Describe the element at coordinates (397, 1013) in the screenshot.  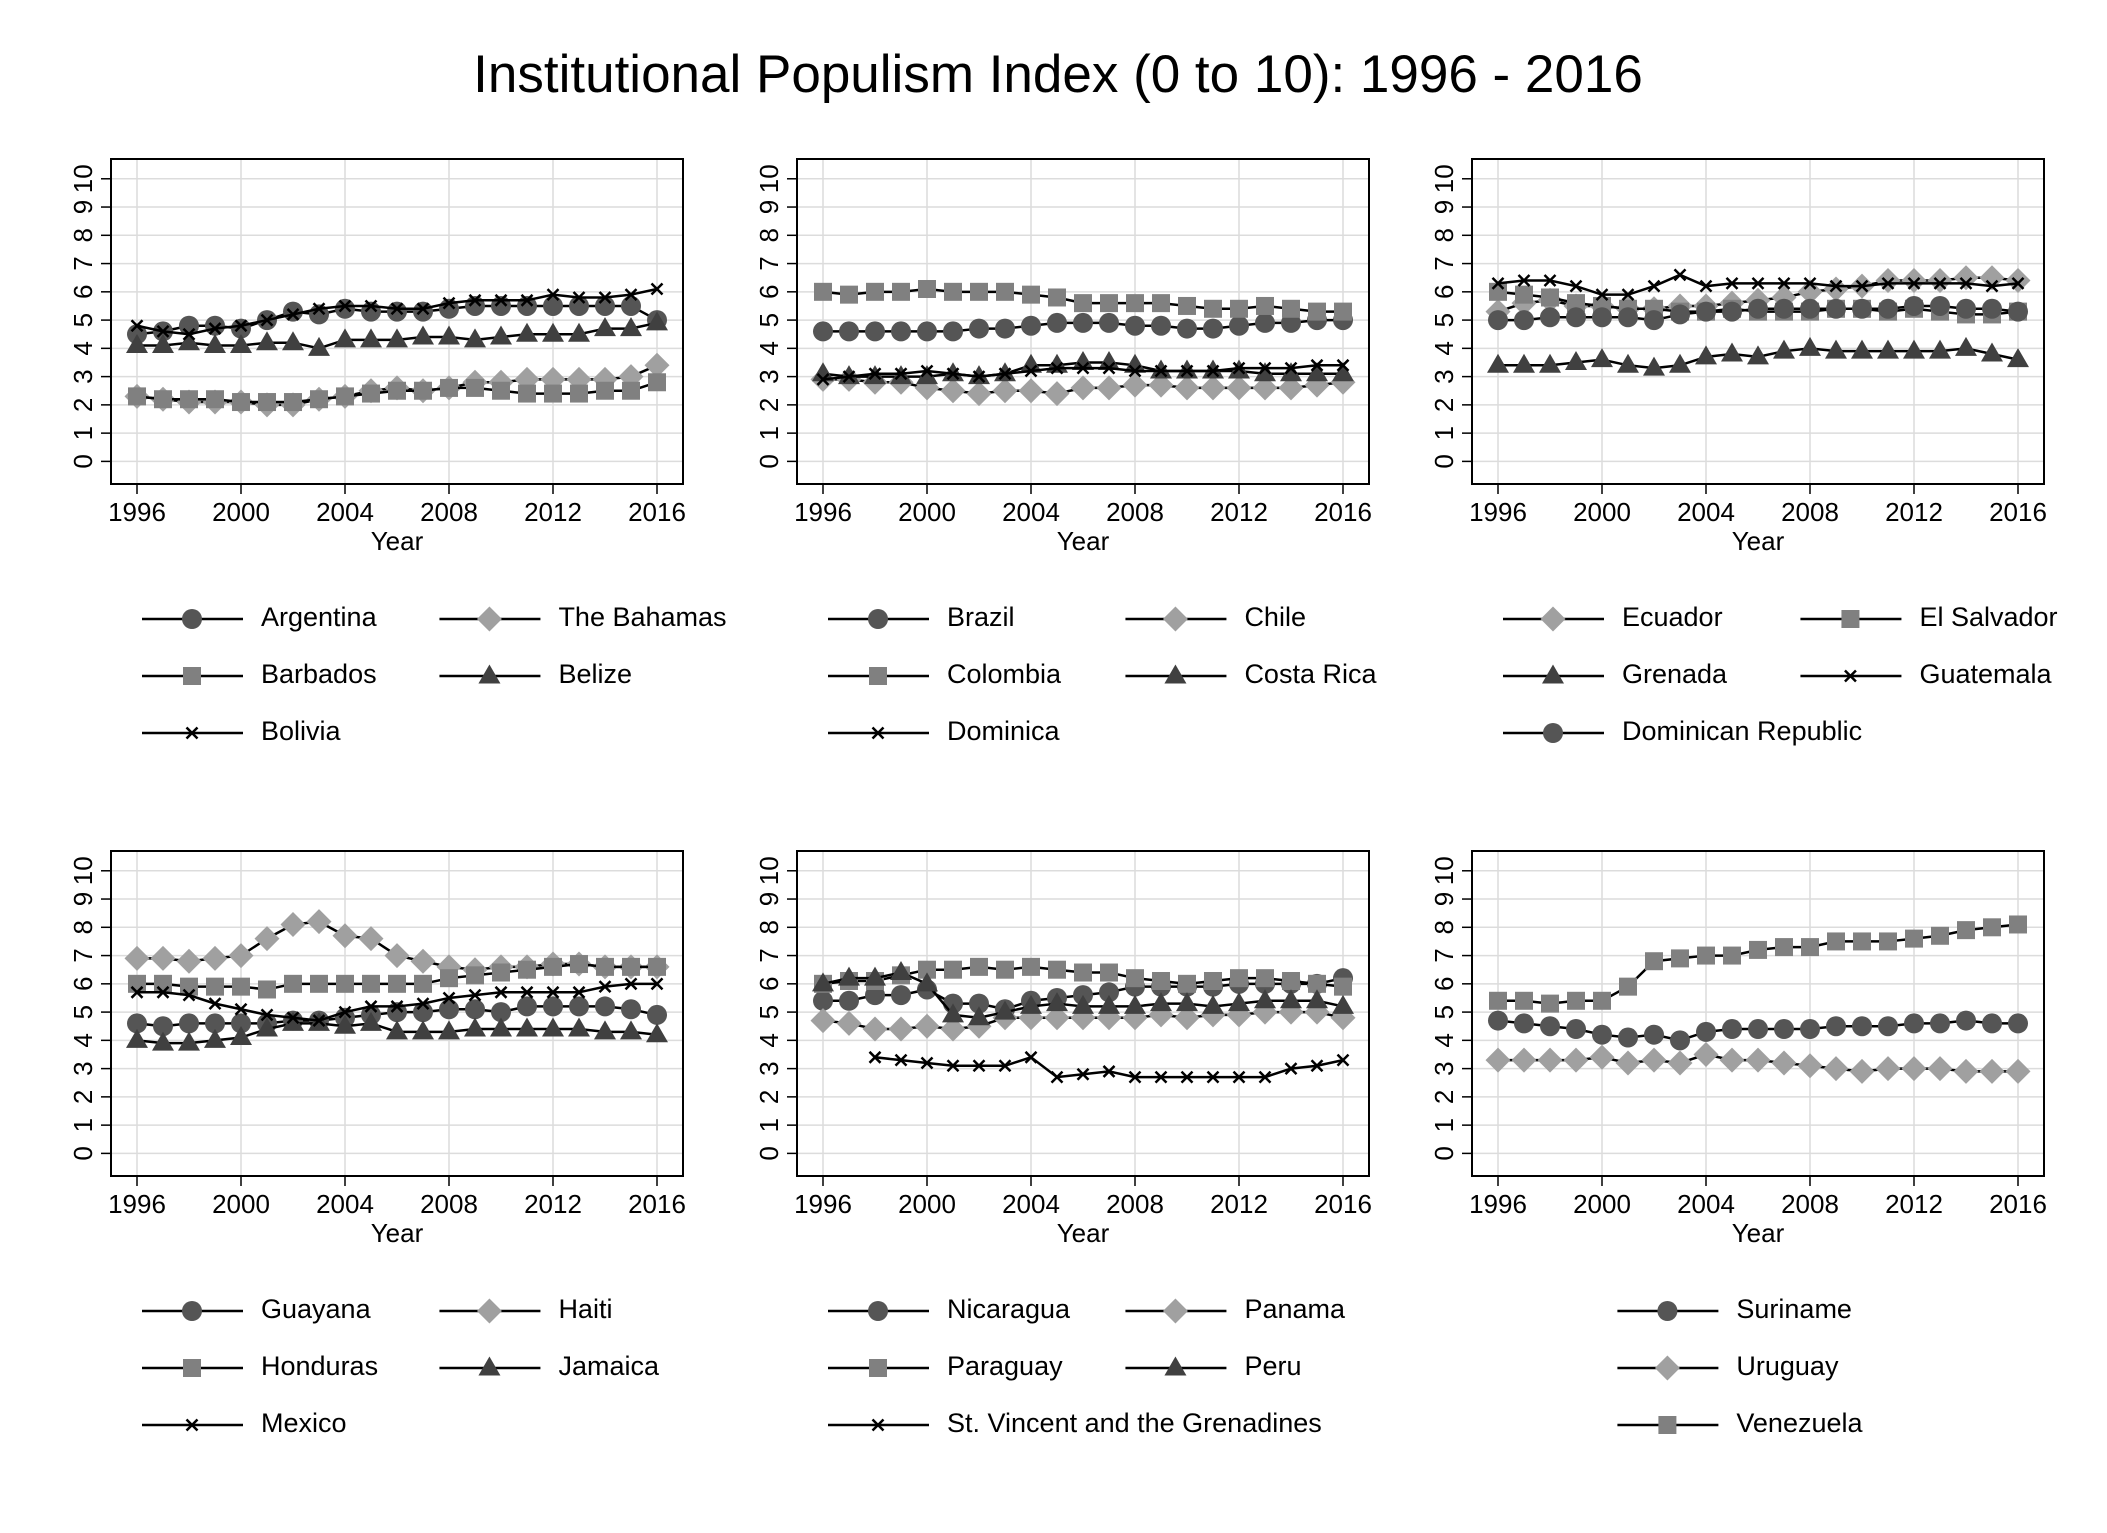
I see `plot-frame` at that location.